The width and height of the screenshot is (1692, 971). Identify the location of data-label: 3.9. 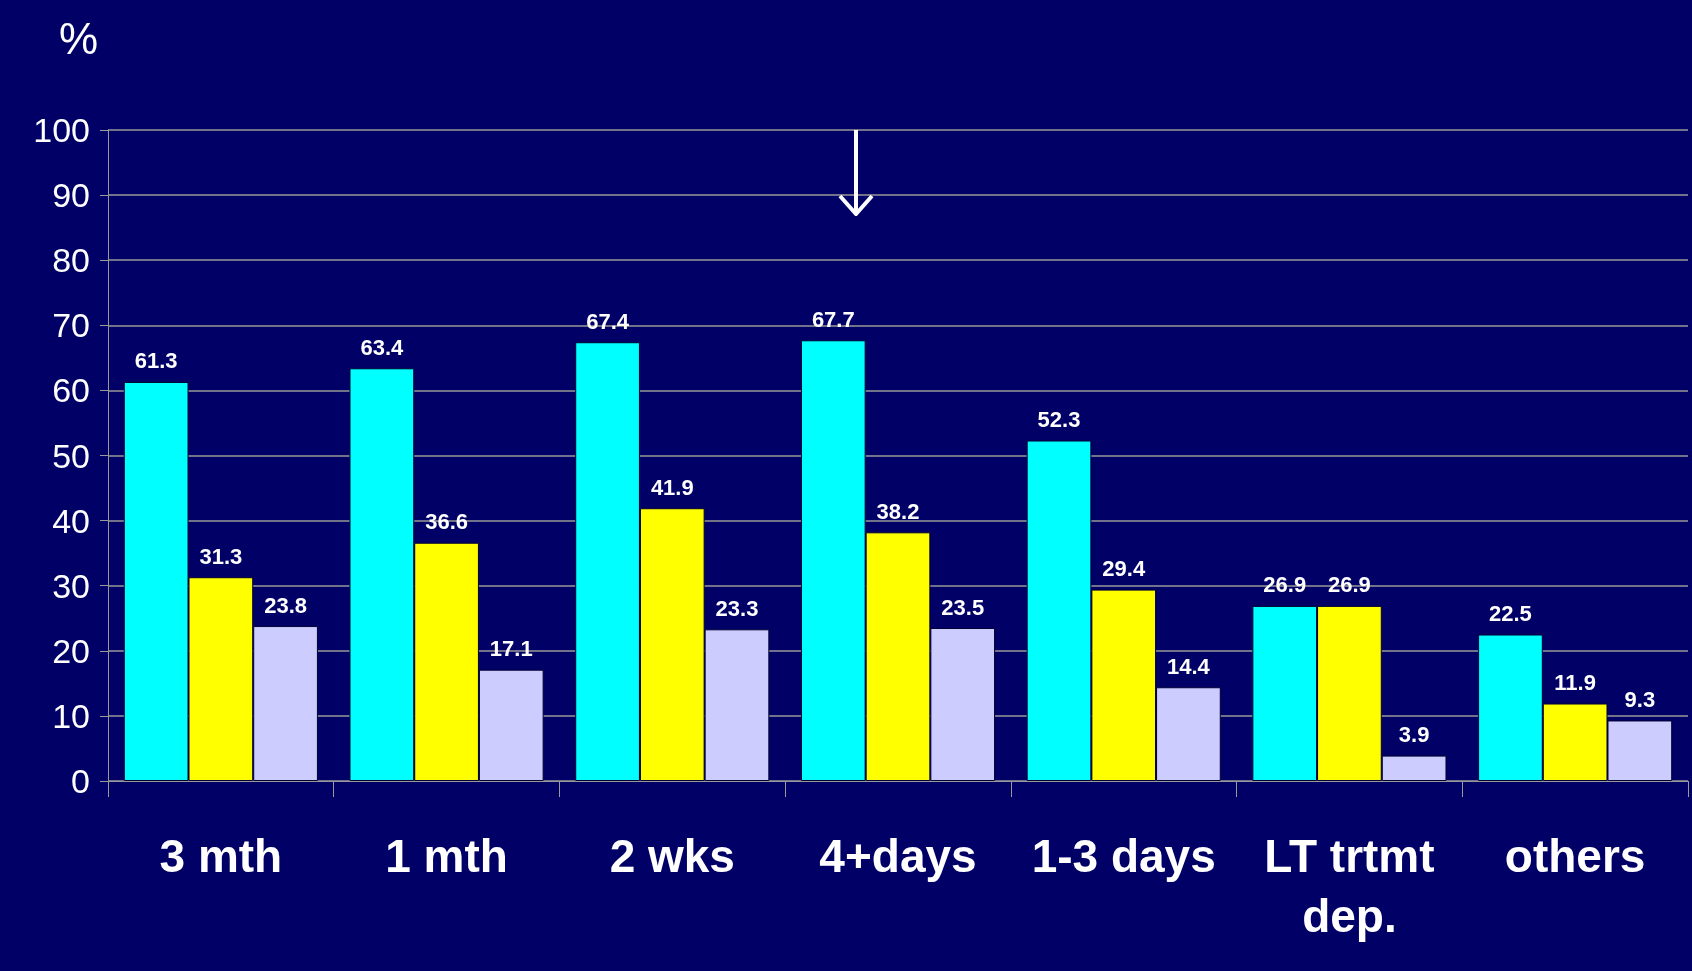
(1414, 735).